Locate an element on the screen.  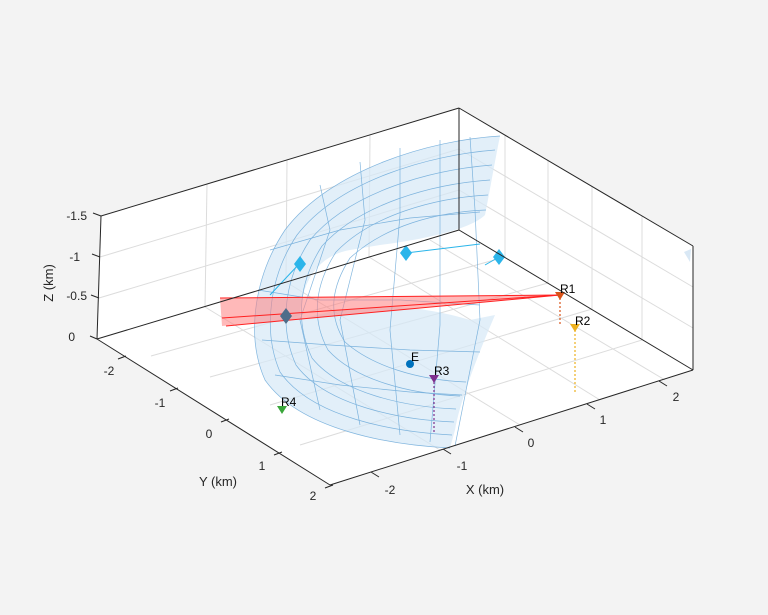
receiver-r4-label: R4 is located at coordinates (289, 402).